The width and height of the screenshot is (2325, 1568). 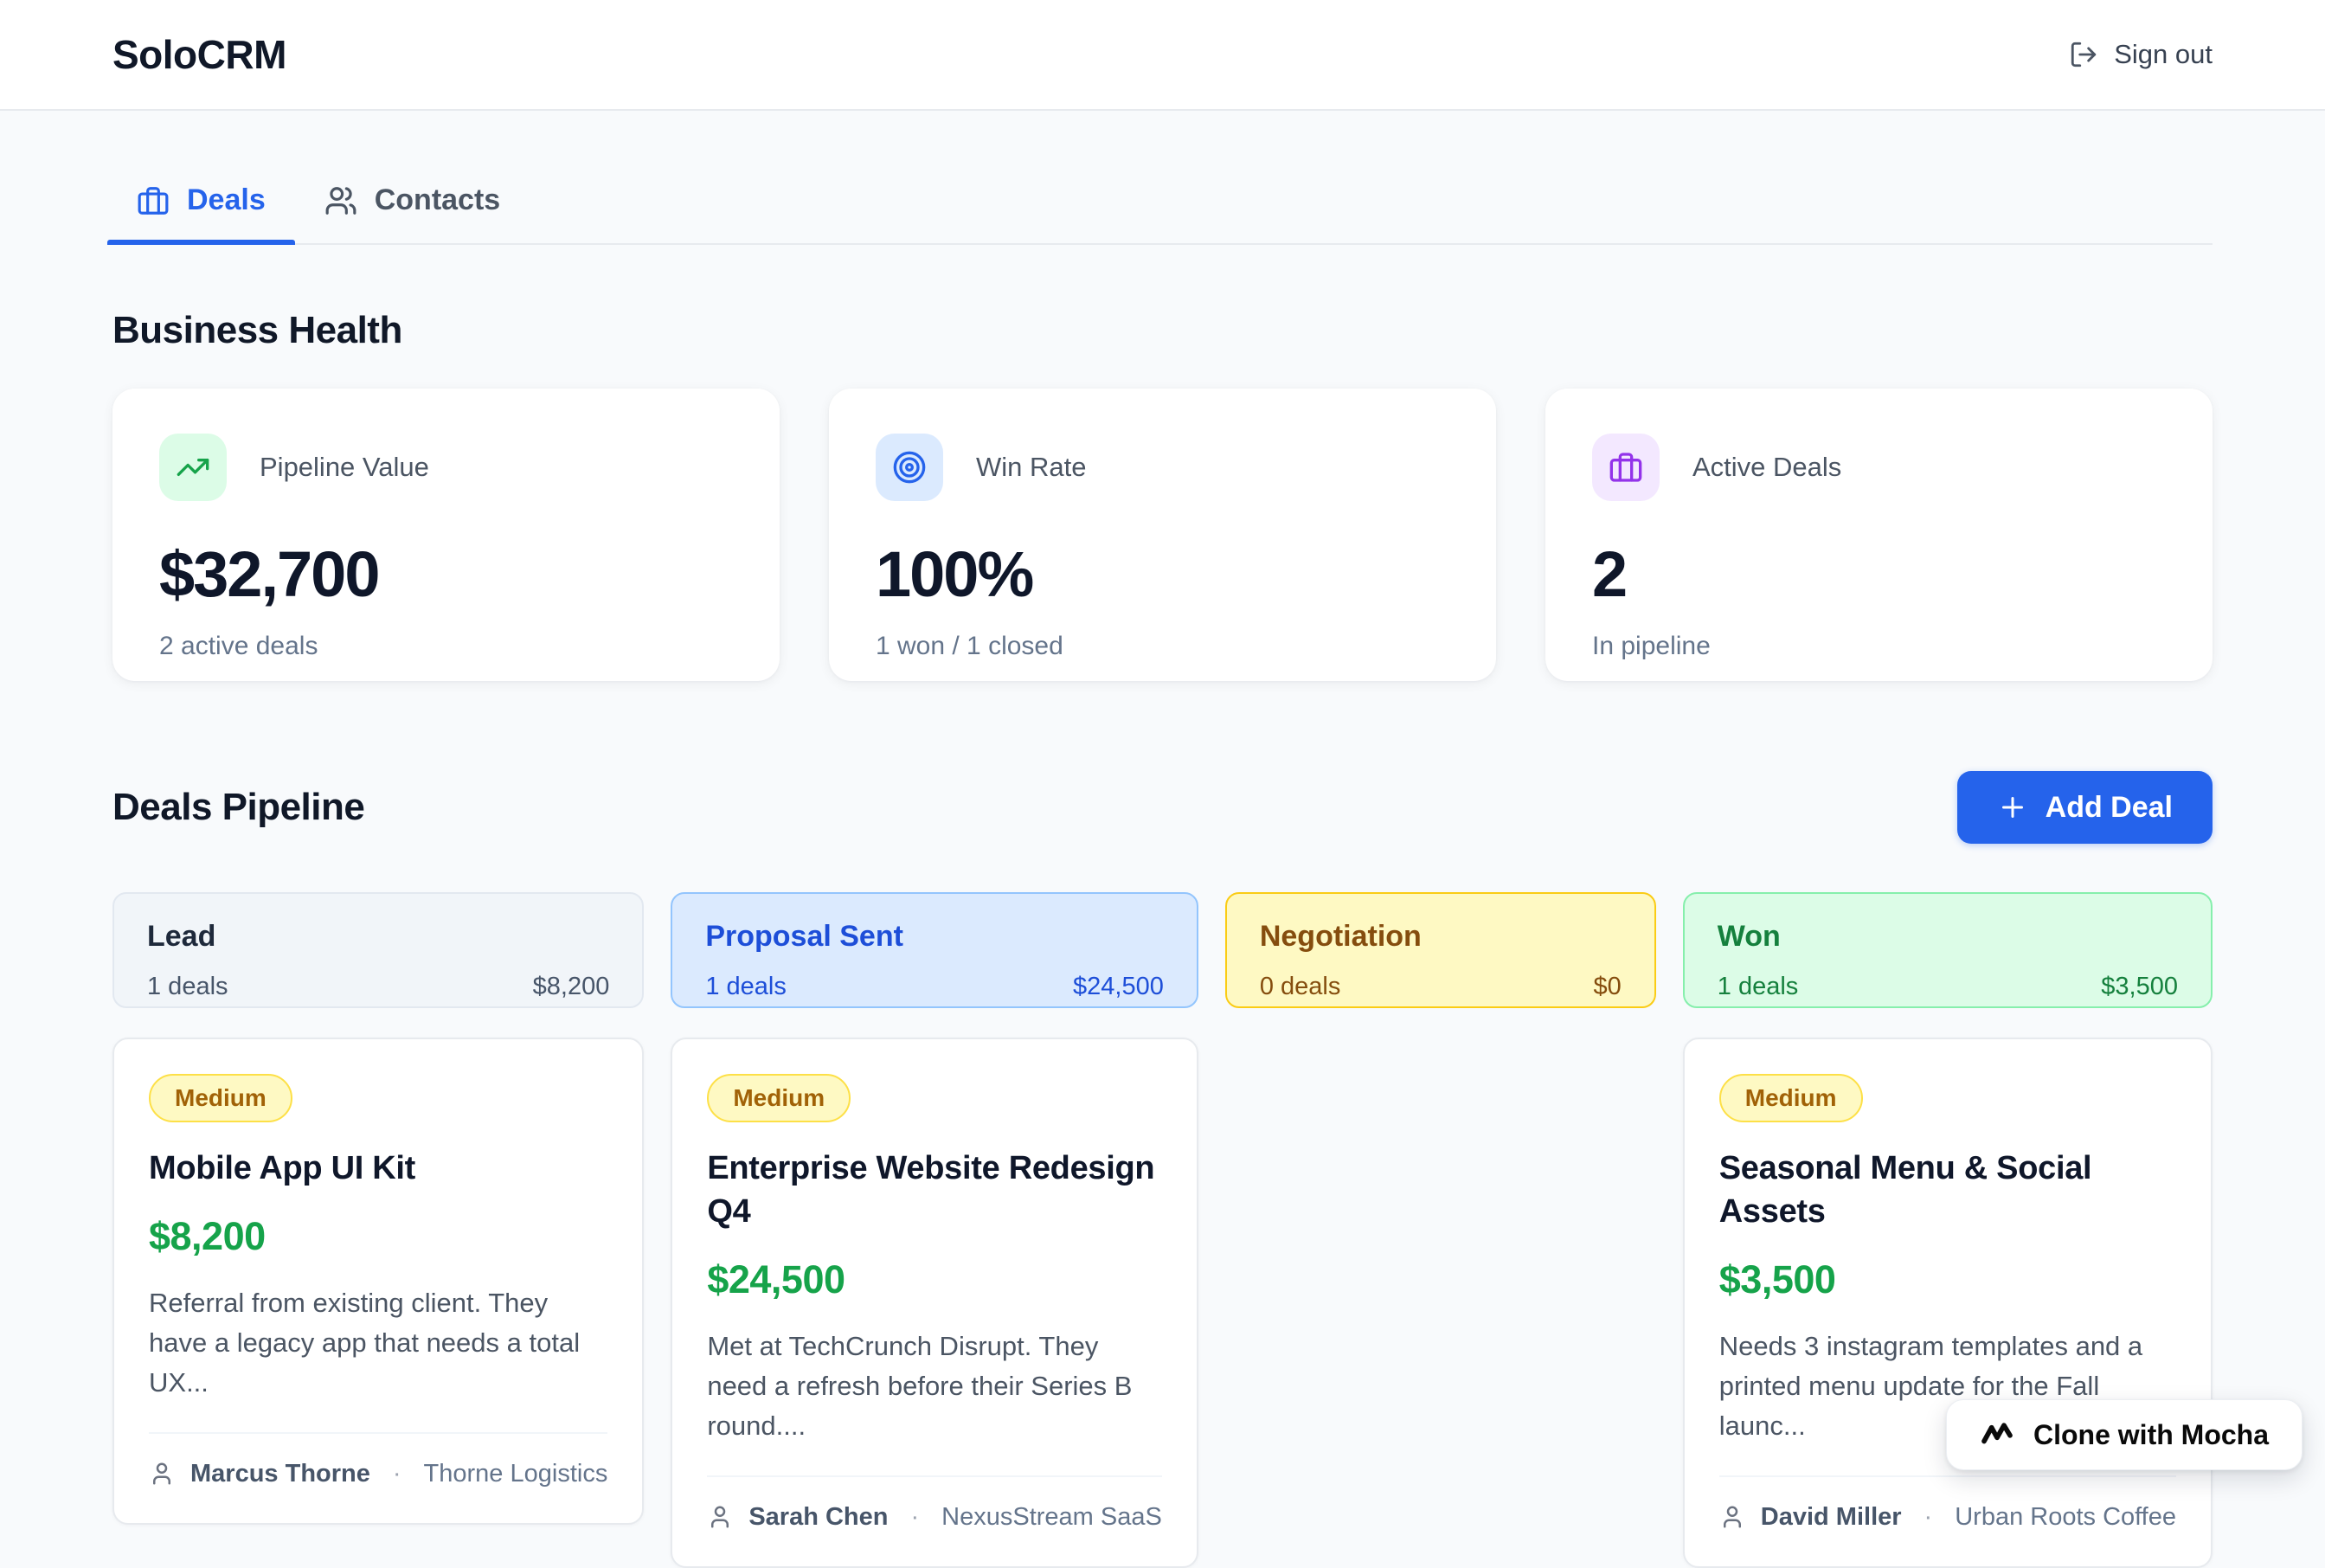 I want to click on stage-header-negotiation: Negotiation 0 deals $0, so click(x=1440, y=950).